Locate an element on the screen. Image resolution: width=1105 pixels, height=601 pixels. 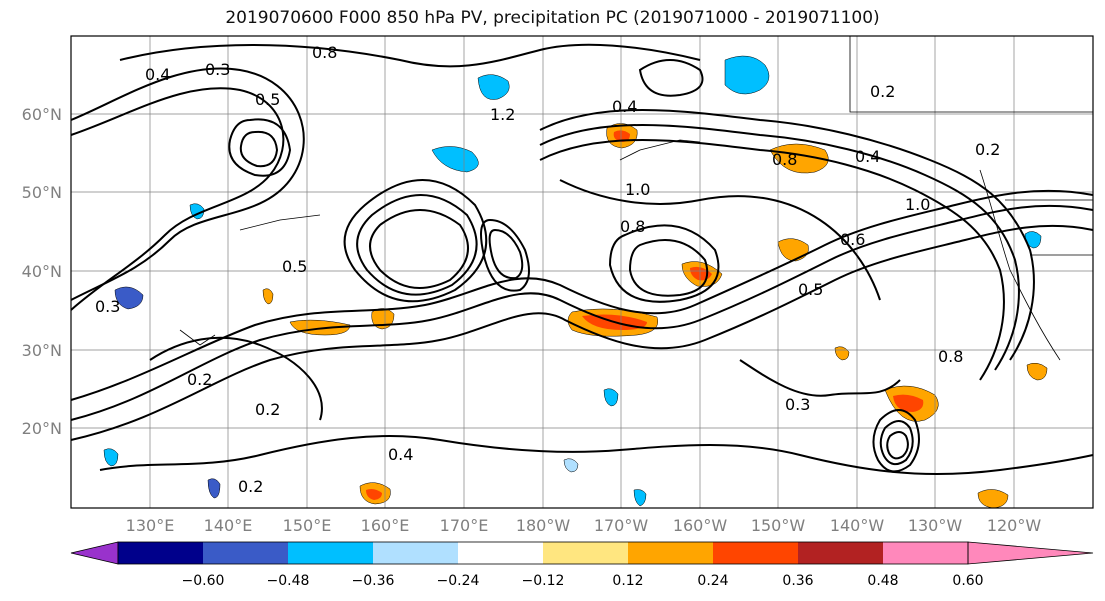
lon-label: 140°E is located at coordinates (228, 525).